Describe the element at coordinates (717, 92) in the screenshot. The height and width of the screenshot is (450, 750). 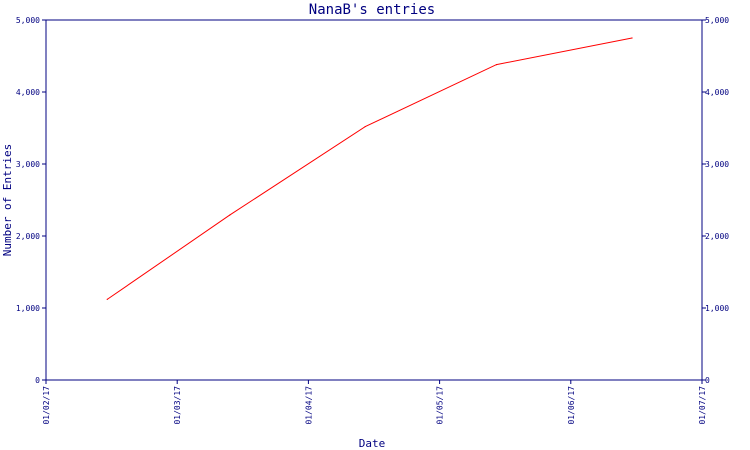
I see `y-tick-label-right: 4,000` at that location.